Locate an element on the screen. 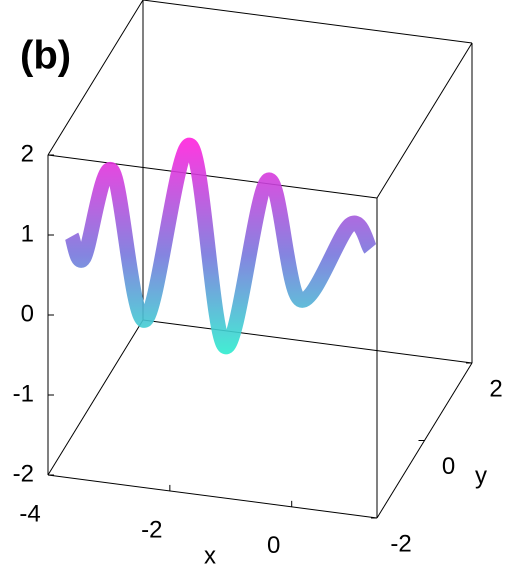  y-tick-label: 0 is located at coordinates (448, 466).